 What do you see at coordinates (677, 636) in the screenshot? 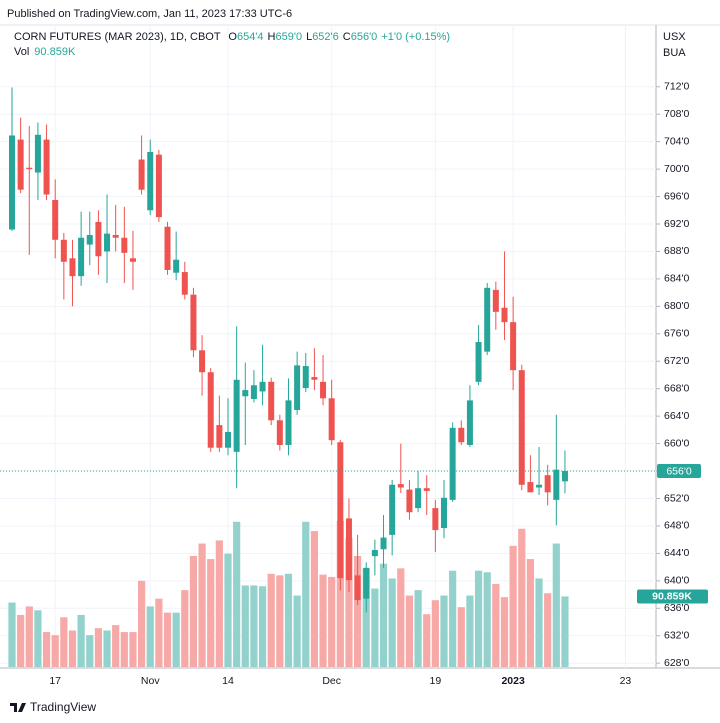
I see `y-tick-label: 632'0` at bounding box center [677, 636].